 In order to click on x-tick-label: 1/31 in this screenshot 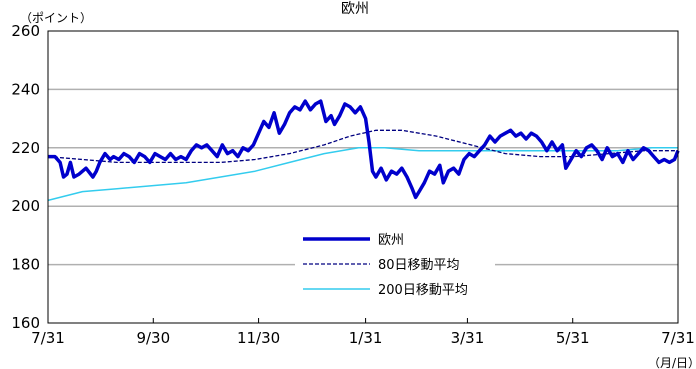, I will do `click(366, 338)`.